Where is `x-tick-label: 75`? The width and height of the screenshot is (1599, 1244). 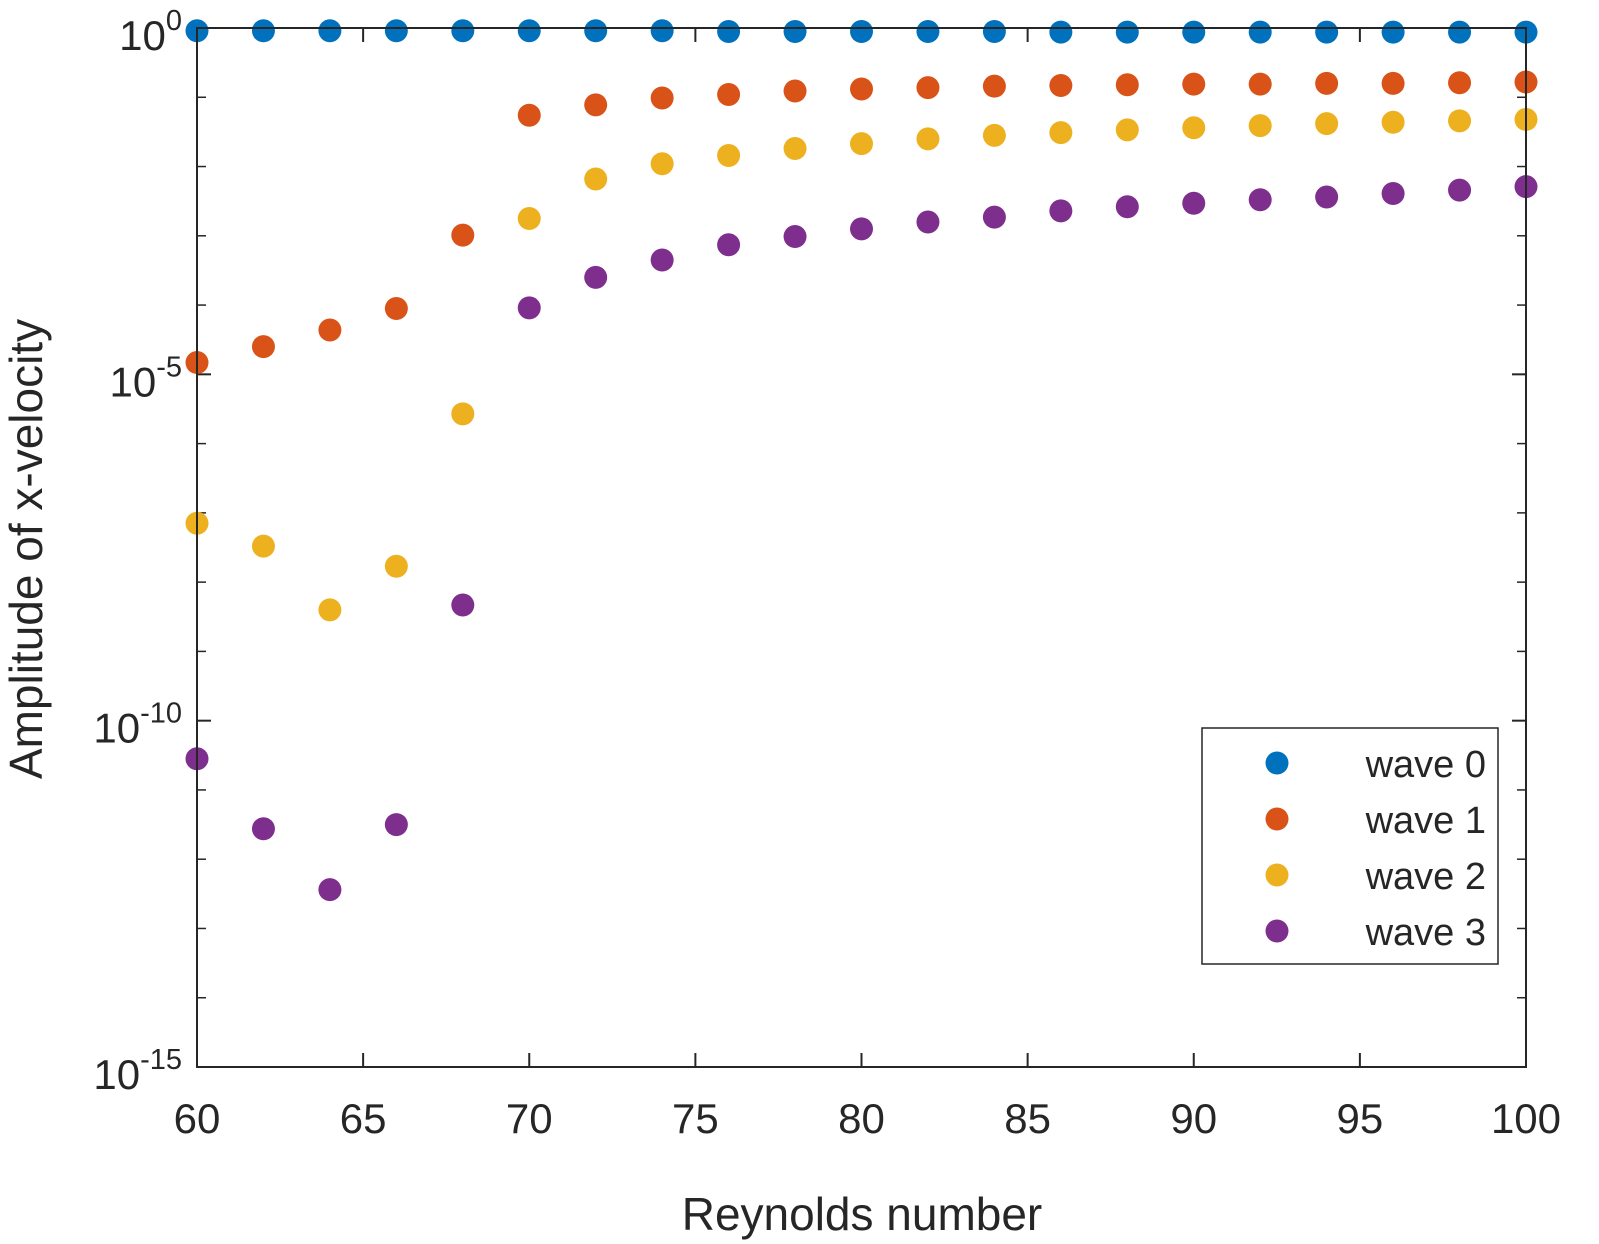 x-tick-label: 75 is located at coordinates (695, 1118).